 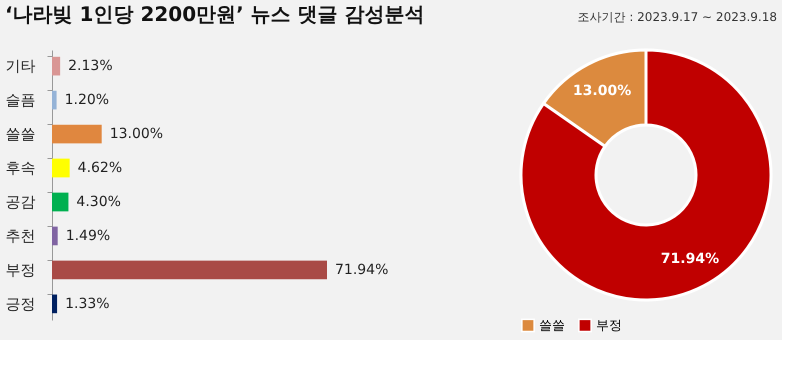 I want to click on y-tick-label: 기타, so click(x=21, y=66).